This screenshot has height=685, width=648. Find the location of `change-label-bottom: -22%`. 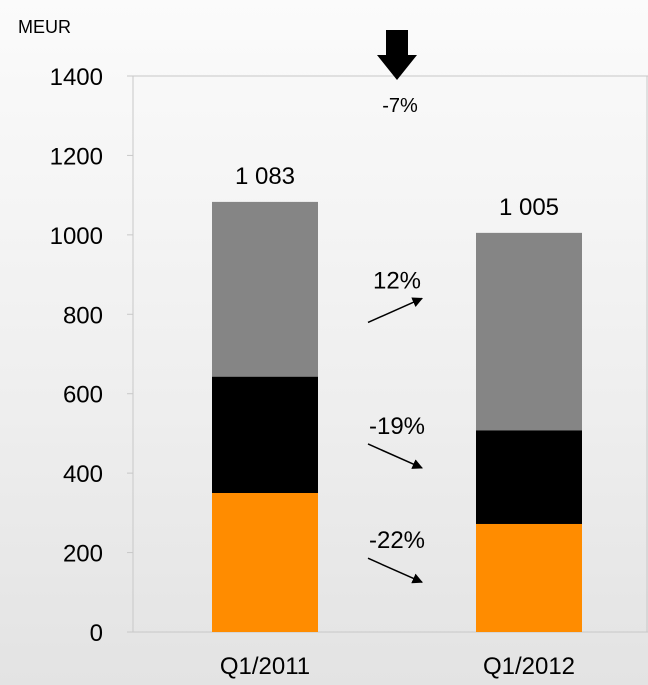

change-label-bottom: -22% is located at coordinates (397, 540).